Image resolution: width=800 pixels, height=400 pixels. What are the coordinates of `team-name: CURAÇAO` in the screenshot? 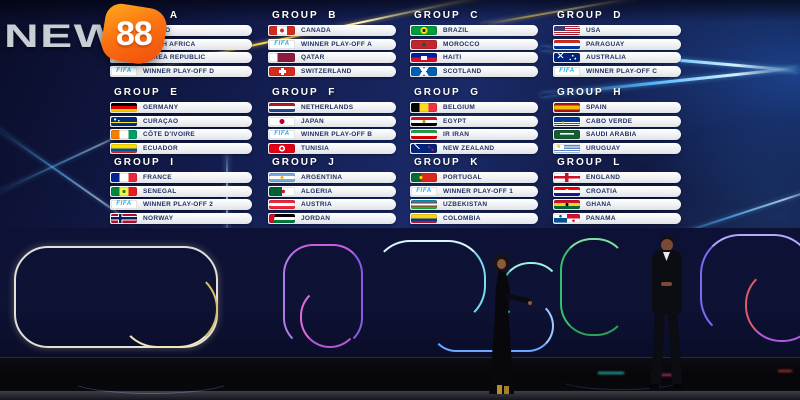 It's located at (161, 121).